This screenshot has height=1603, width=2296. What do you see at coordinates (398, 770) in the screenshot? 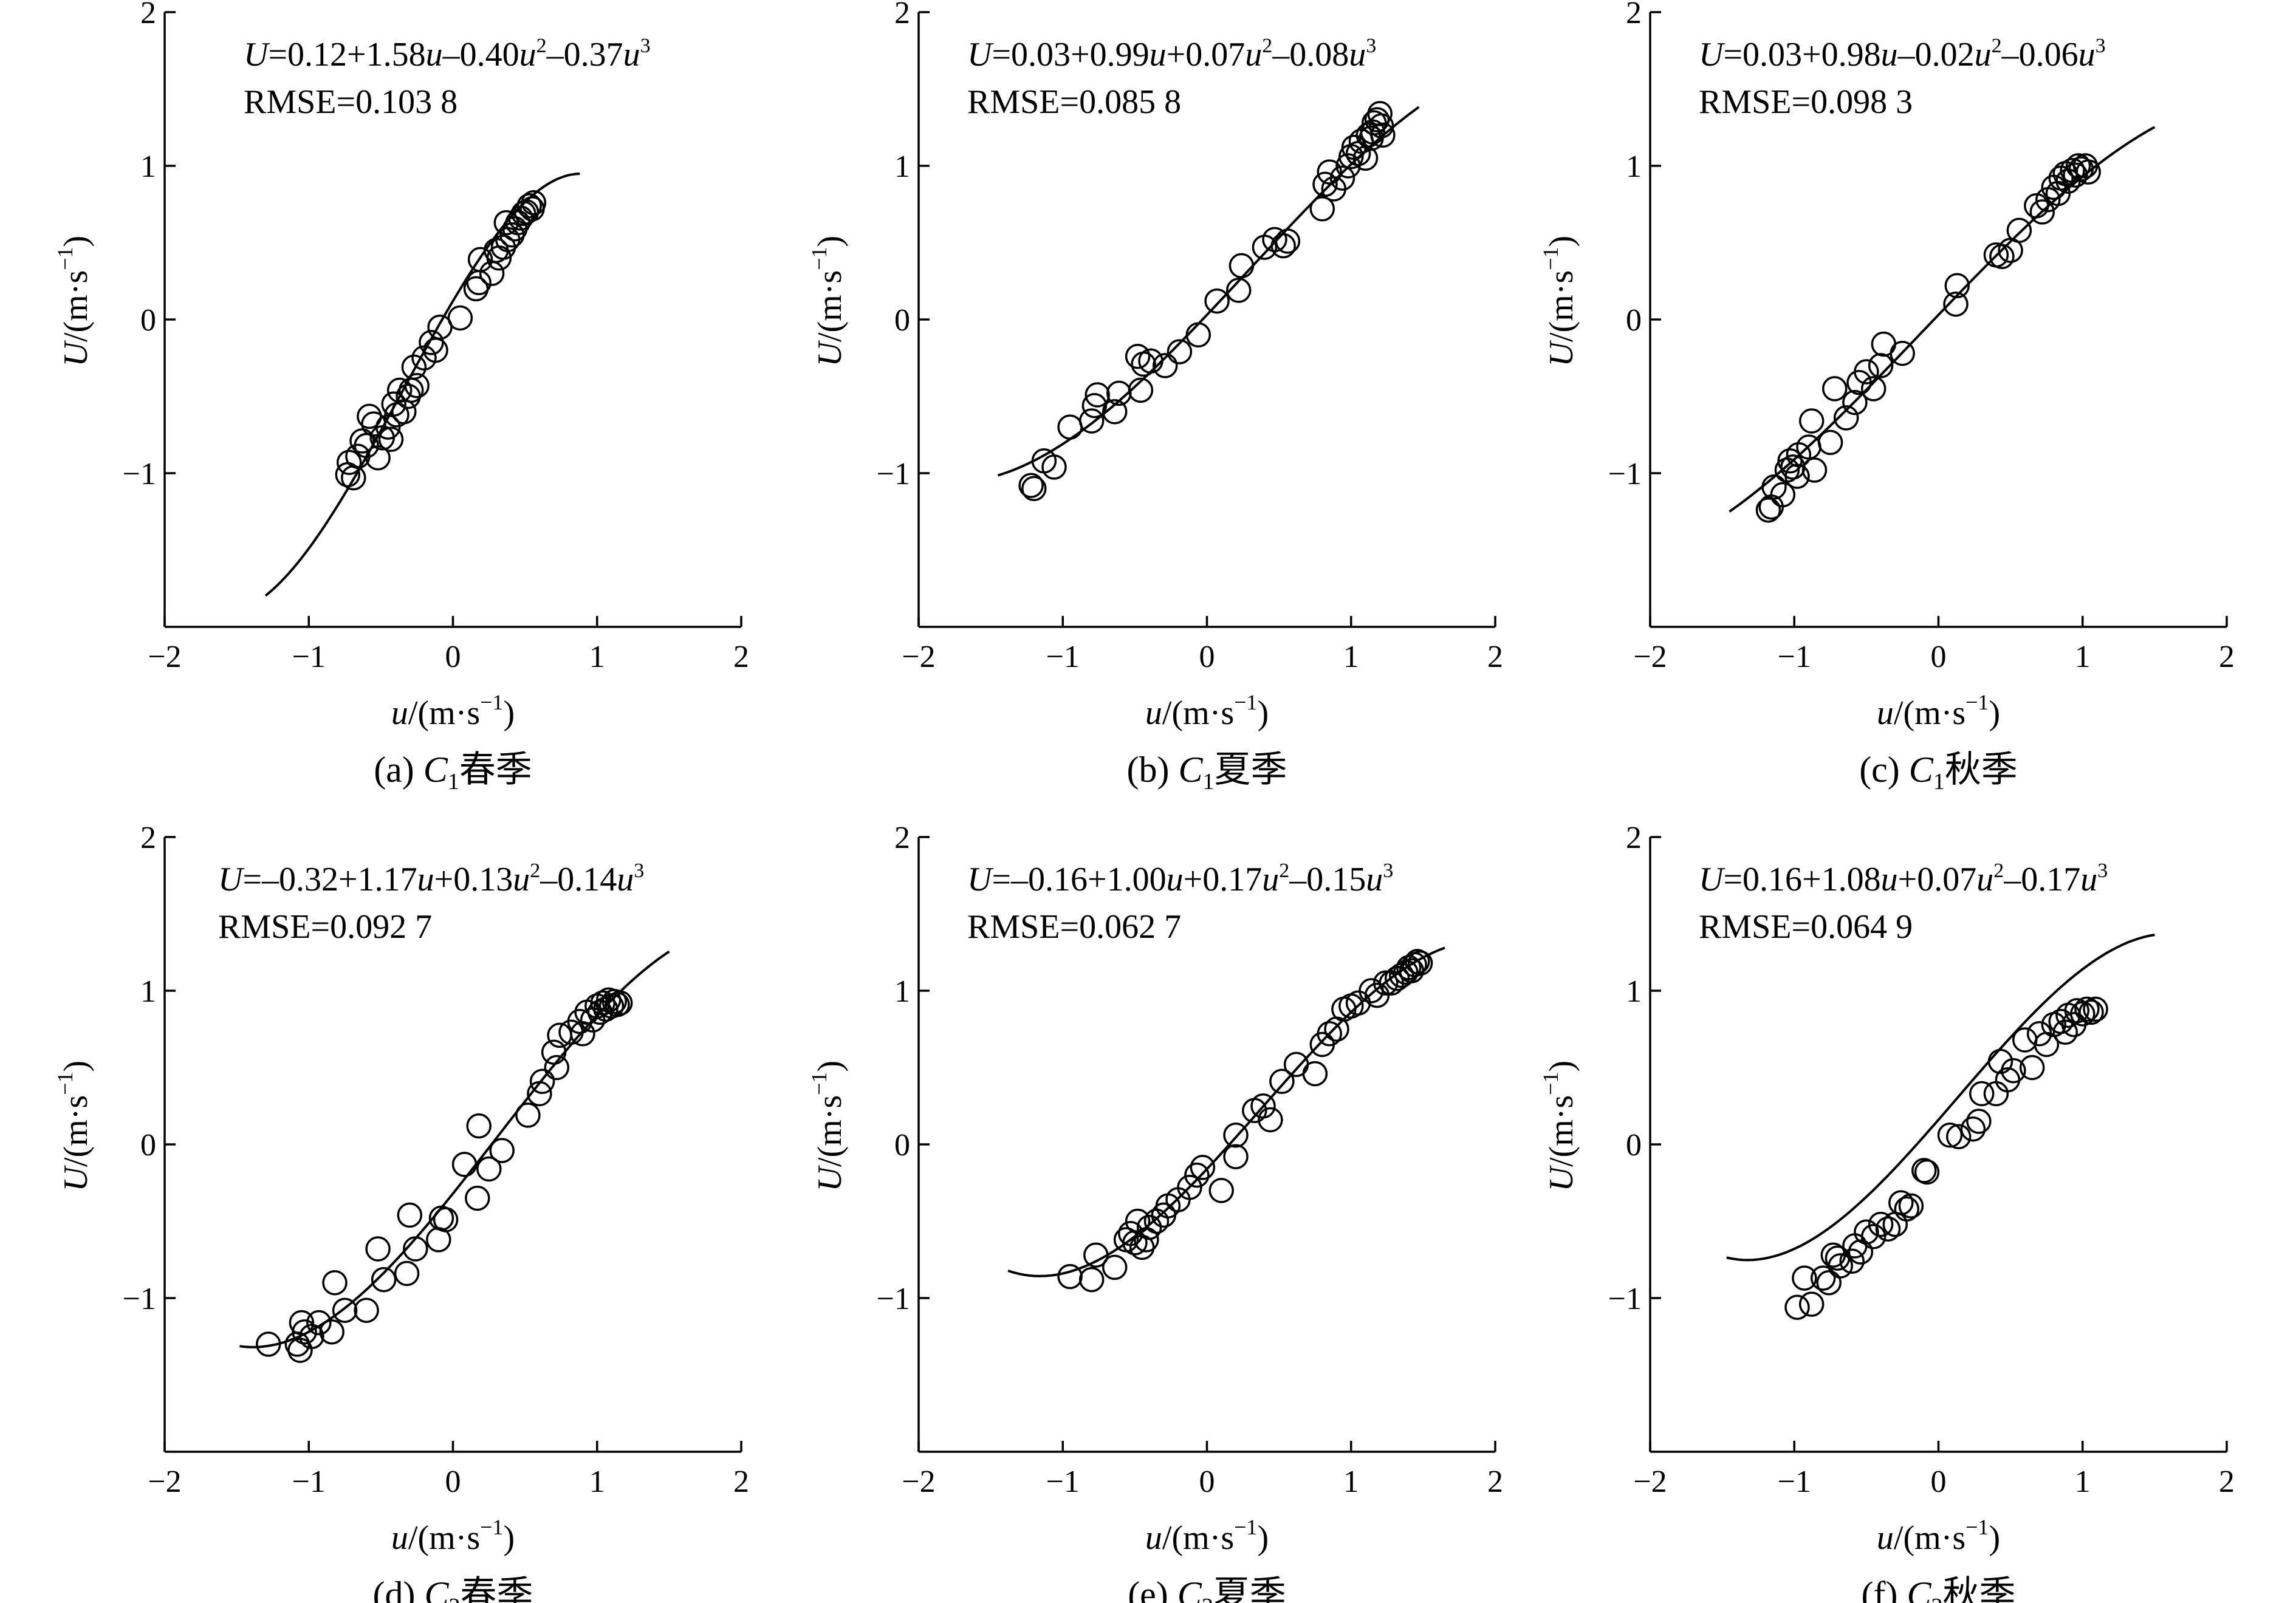
I see `caption-prefix: (a)` at bounding box center [398, 770].